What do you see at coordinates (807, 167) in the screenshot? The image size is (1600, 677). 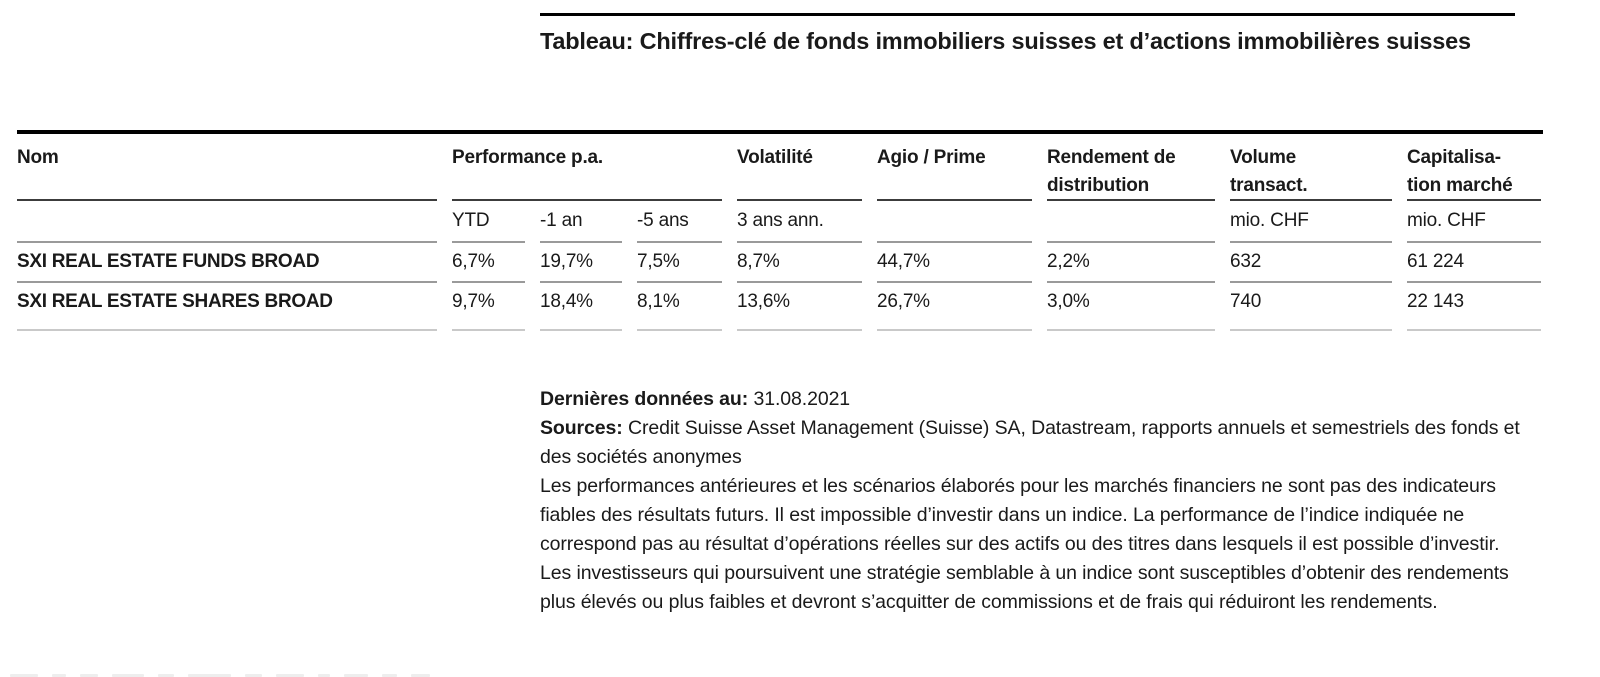 I see `column-header-volatilite: Volatilité` at bounding box center [807, 167].